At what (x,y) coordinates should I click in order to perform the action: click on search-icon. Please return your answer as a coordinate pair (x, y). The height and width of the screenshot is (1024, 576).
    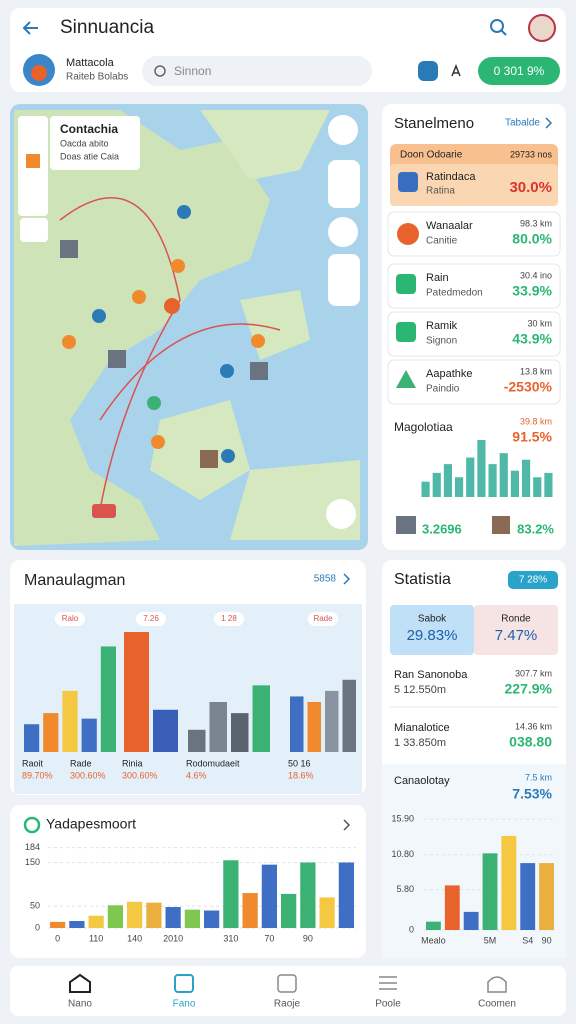
    Looking at the image, I should click on (497, 26).